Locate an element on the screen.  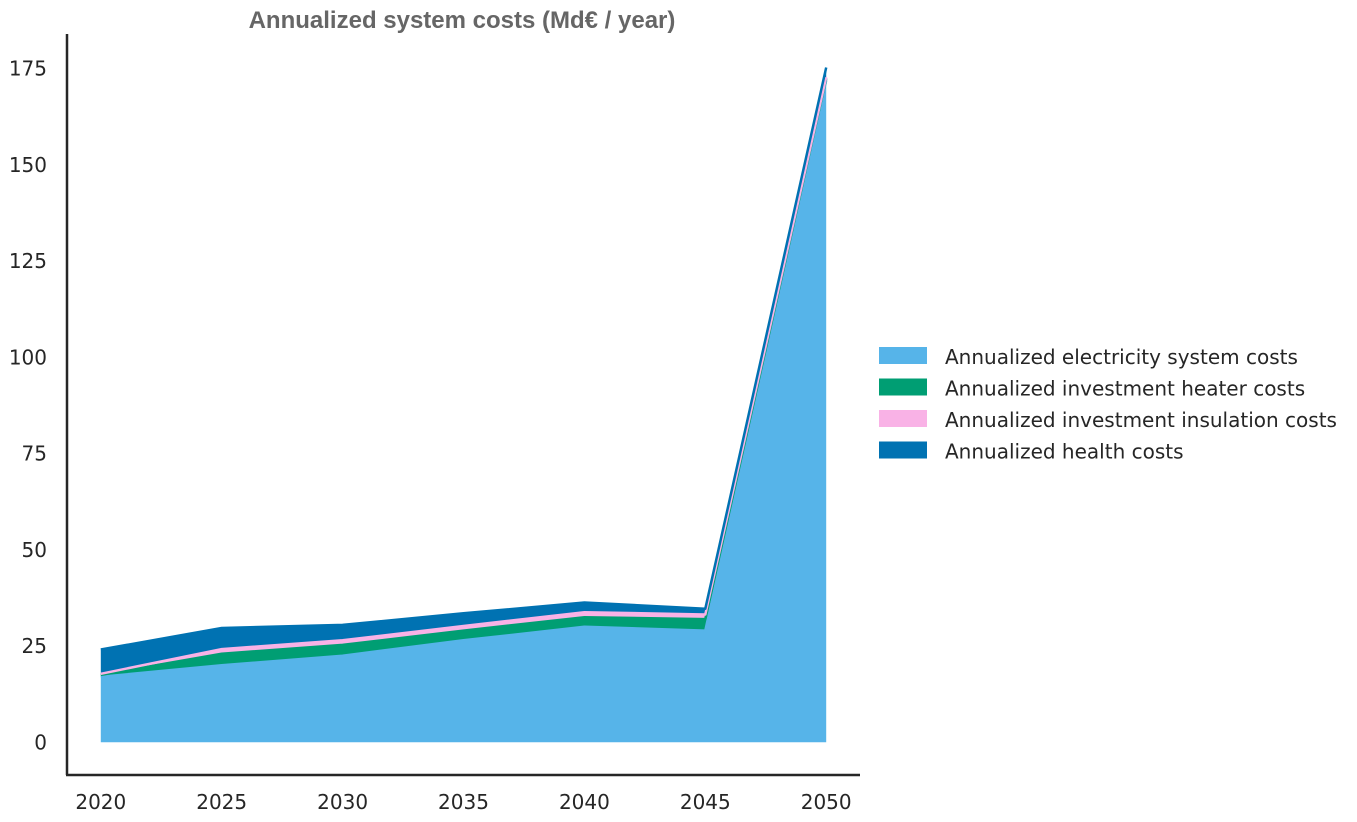
legend-label: Annualized investment heater costs is located at coordinates (1125, 389).